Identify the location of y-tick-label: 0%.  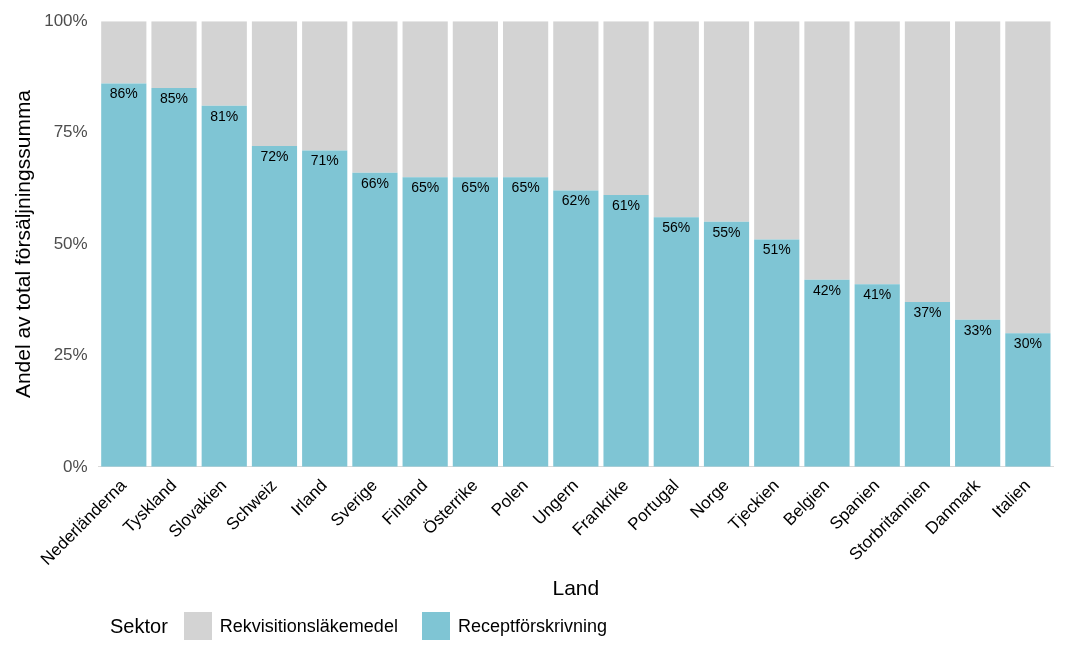
(75, 466).